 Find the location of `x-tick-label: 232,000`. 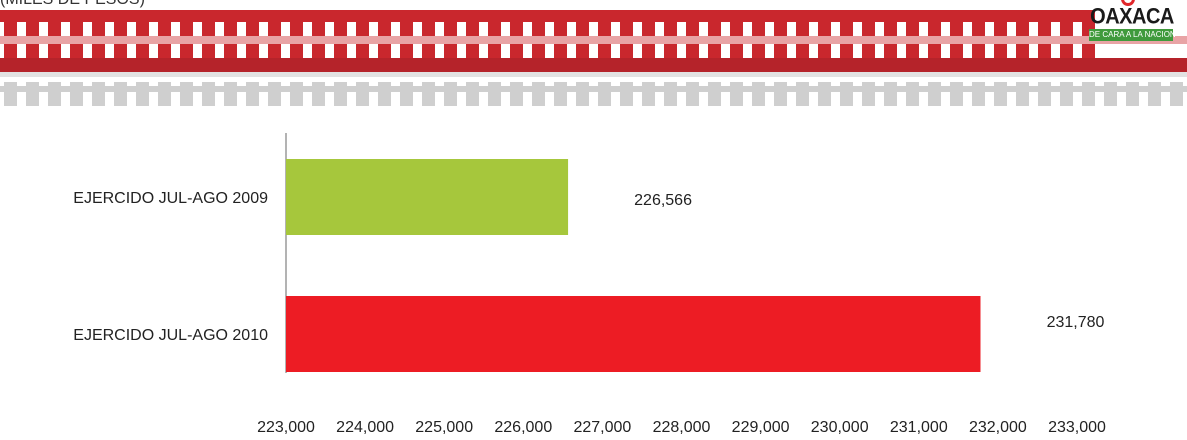

x-tick-label: 232,000 is located at coordinates (998, 427).